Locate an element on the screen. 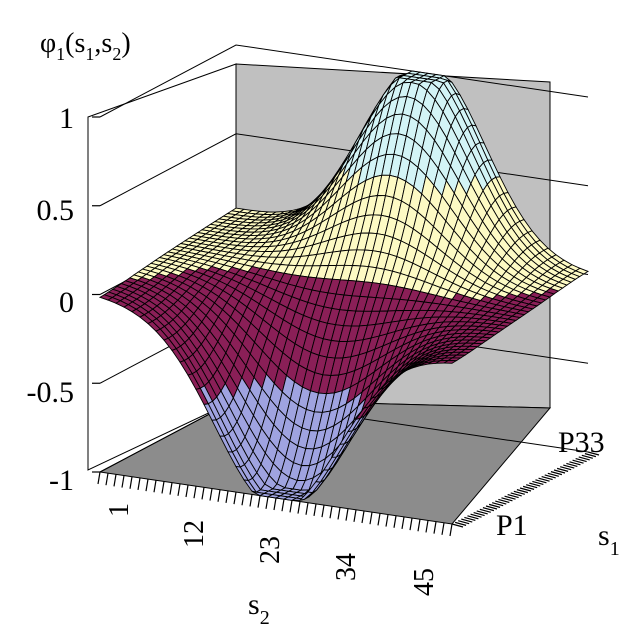 The image size is (640, 639). s1-tick-label: P33 is located at coordinates (581, 442).